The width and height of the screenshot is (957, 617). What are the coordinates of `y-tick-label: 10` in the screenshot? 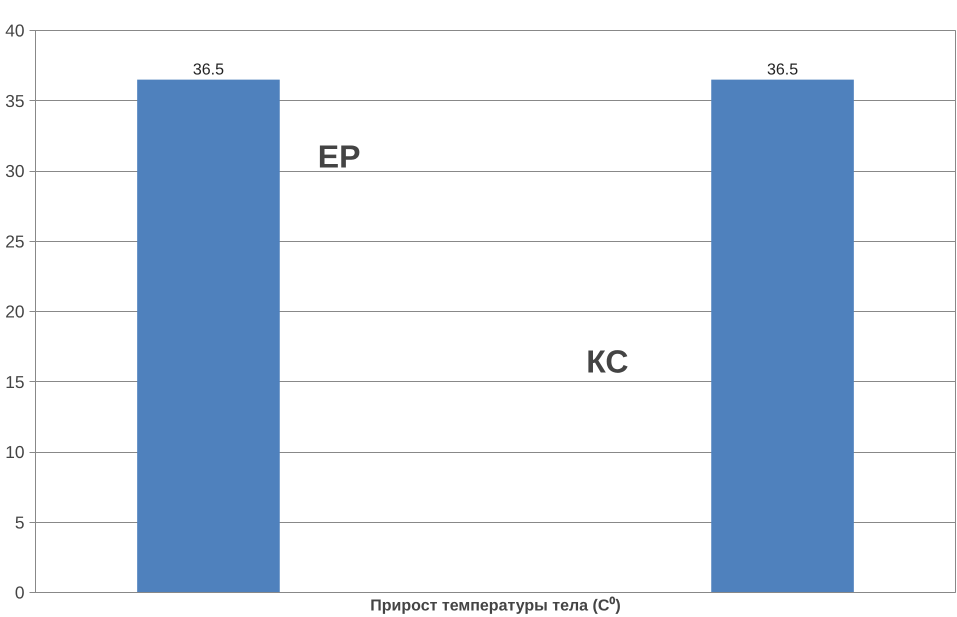 It's located at (15, 452).